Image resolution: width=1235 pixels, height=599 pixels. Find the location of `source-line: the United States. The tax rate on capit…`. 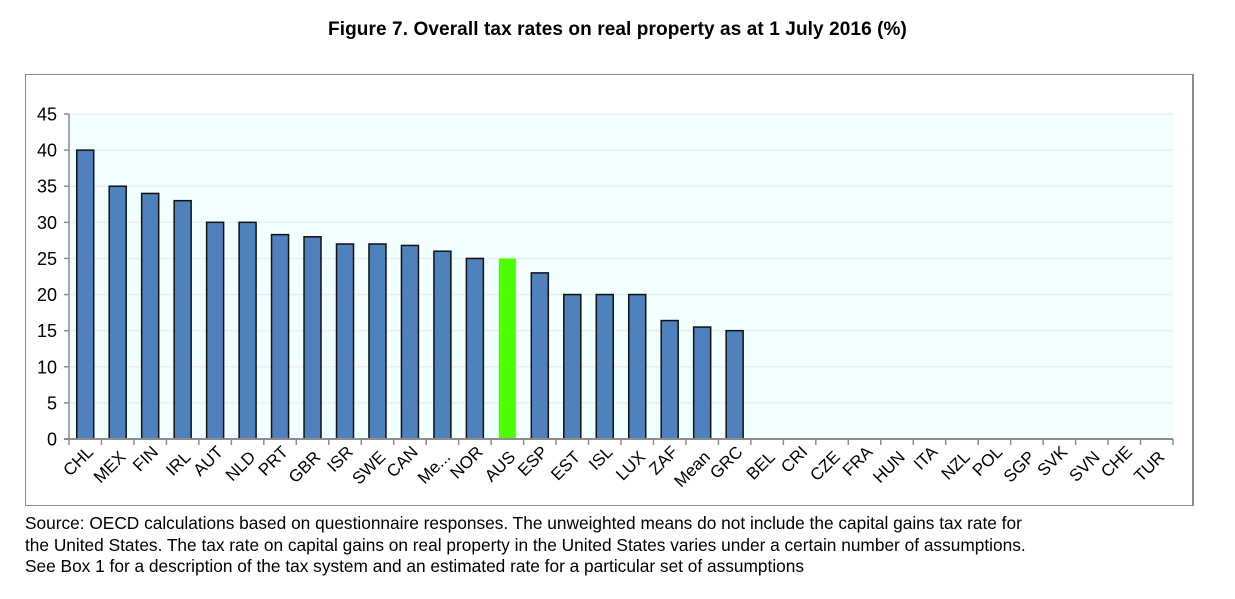

source-line: the United States. The tax rate on capit… is located at coordinates (525, 544).